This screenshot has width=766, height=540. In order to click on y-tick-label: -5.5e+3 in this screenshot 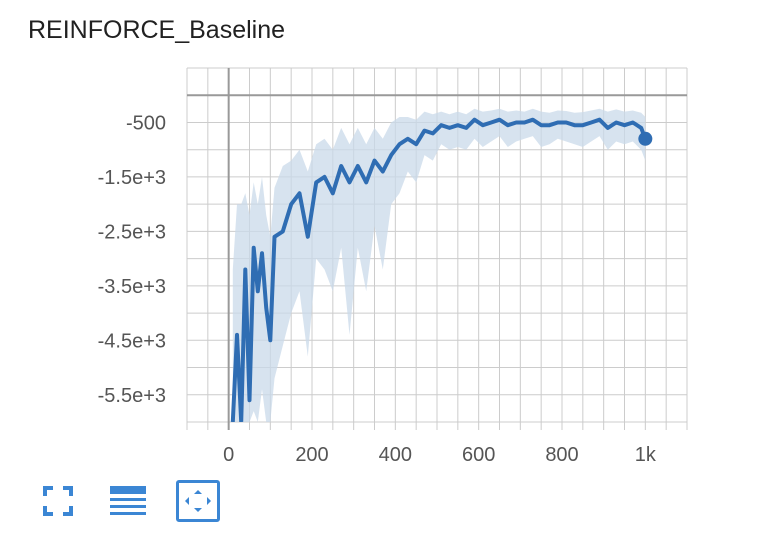, I will do `click(132, 396)`.